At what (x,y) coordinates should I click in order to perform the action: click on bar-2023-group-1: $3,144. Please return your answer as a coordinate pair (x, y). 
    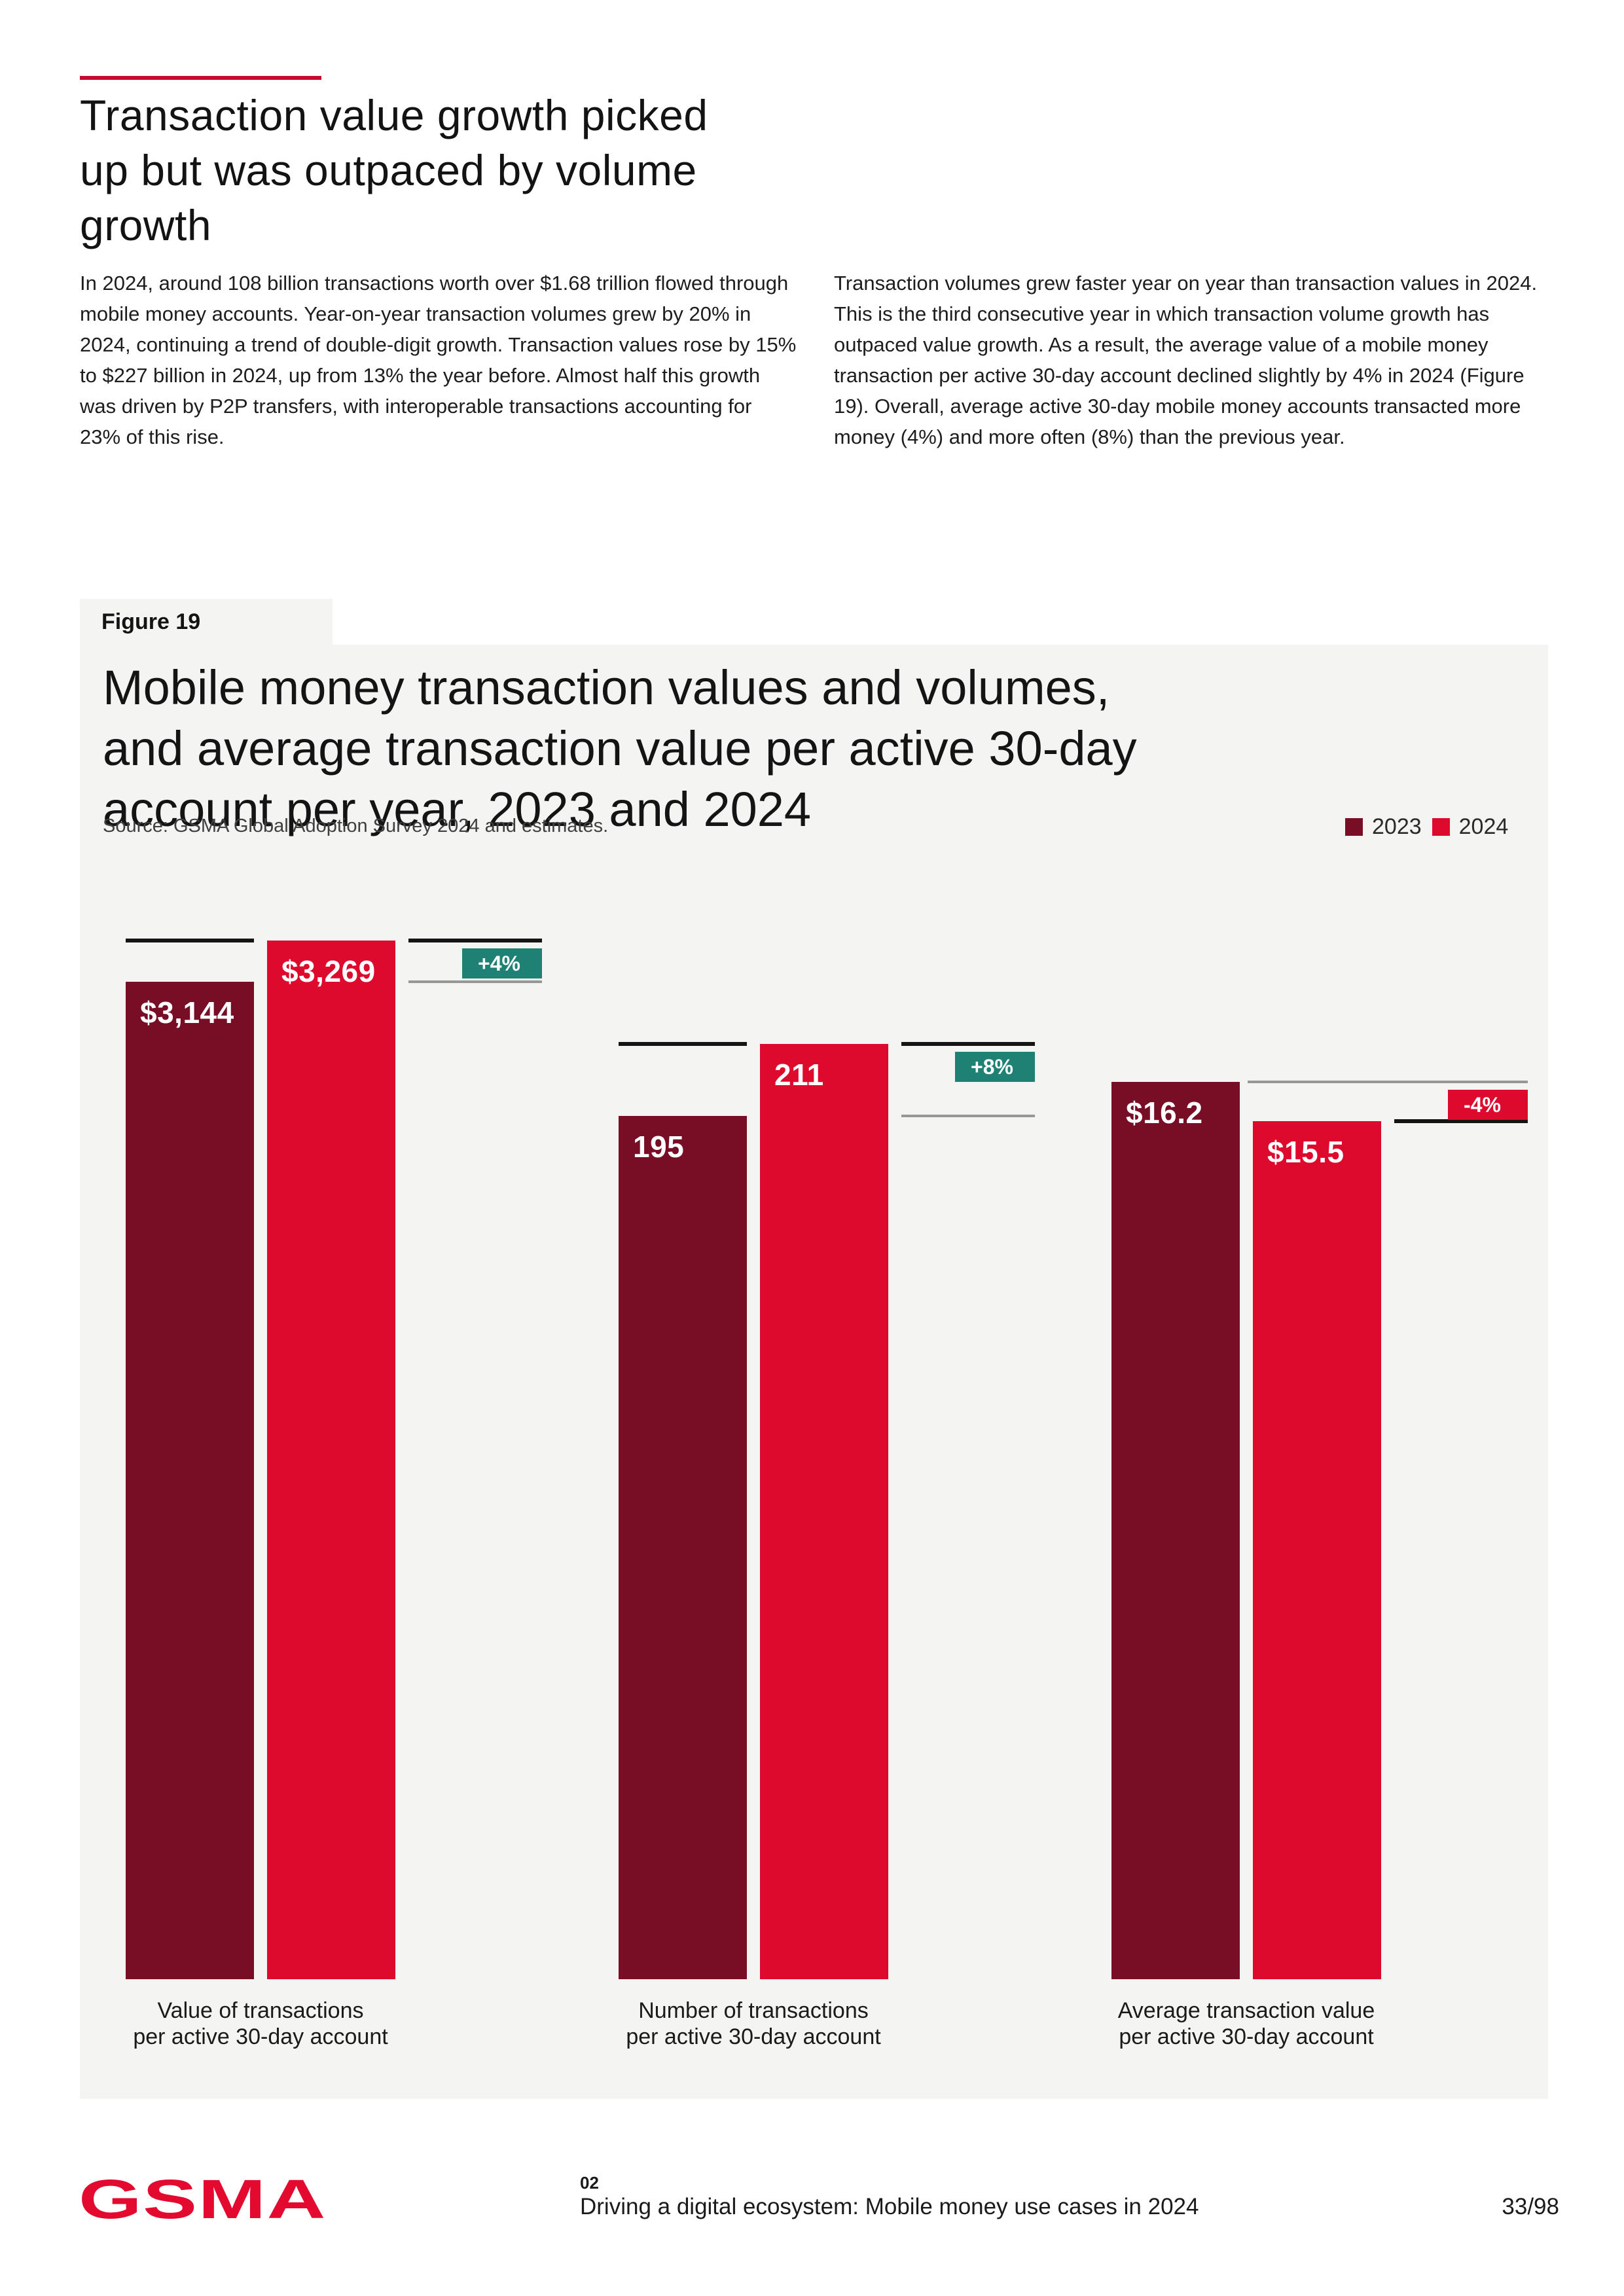
    Looking at the image, I should click on (190, 1481).